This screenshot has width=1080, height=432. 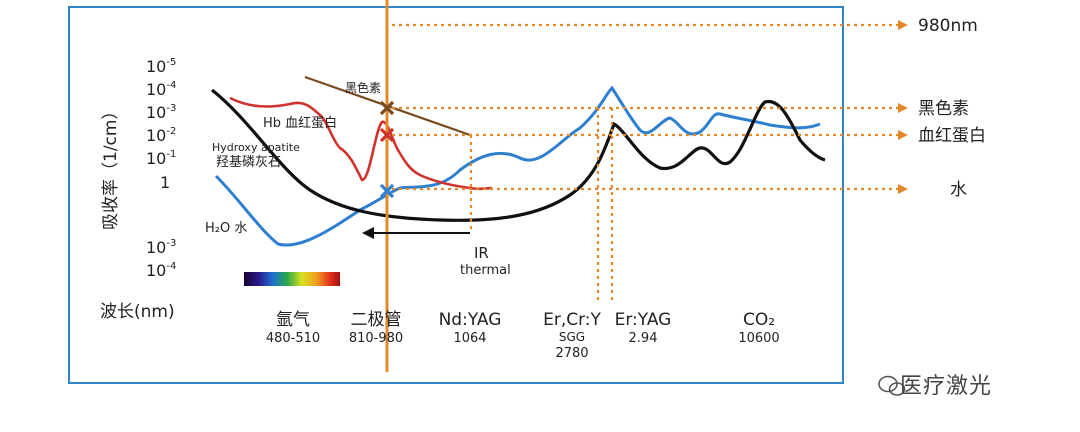 I want to click on melanin-marker, so click(x=387, y=108).